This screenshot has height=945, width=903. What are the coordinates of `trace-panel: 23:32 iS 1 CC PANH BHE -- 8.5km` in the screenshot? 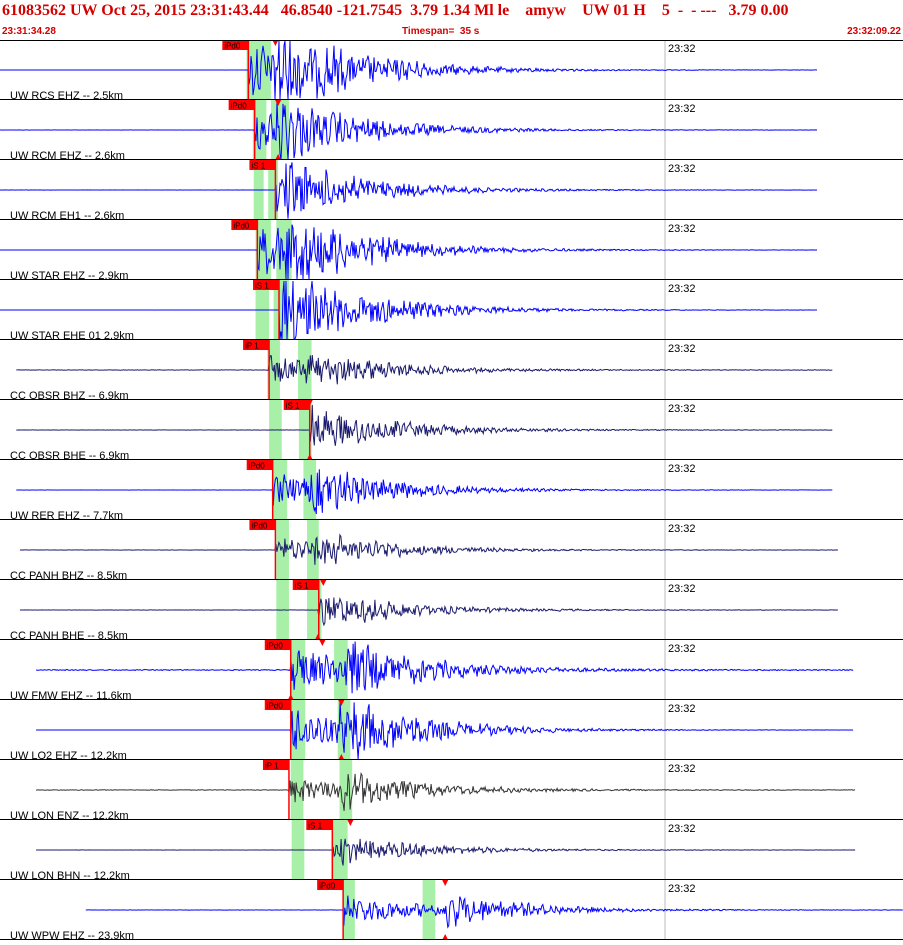 It's located at (451, 611).